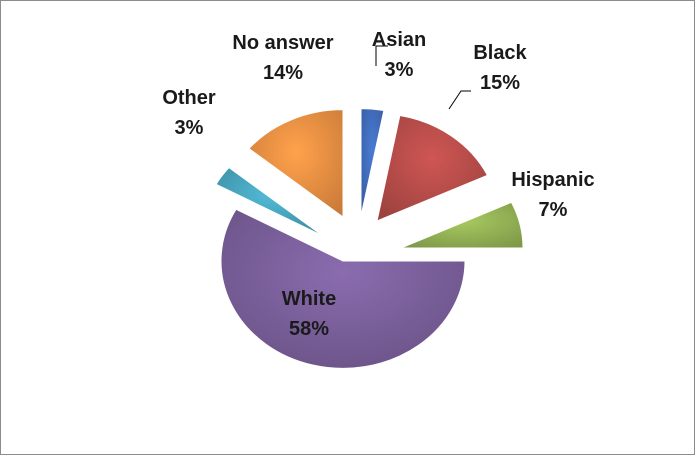 The height and width of the screenshot is (456, 695). What do you see at coordinates (462, 225) in the screenshot?
I see `pie-slice-hispanic` at bounding box center [462, 225].